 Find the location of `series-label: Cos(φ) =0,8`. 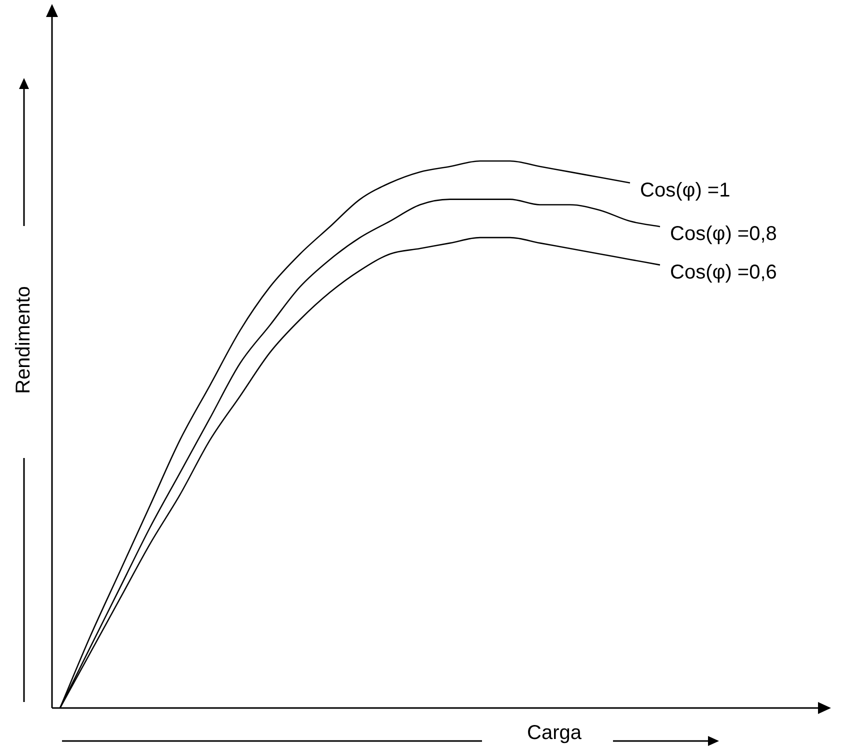

series-label: Cos(φ) =0,8 is located at coordinates (723, 234).